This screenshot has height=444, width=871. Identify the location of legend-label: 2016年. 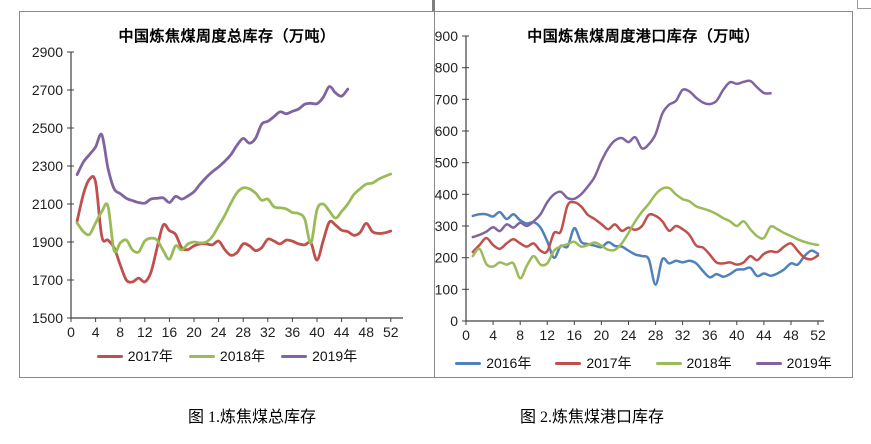
(509, 363).